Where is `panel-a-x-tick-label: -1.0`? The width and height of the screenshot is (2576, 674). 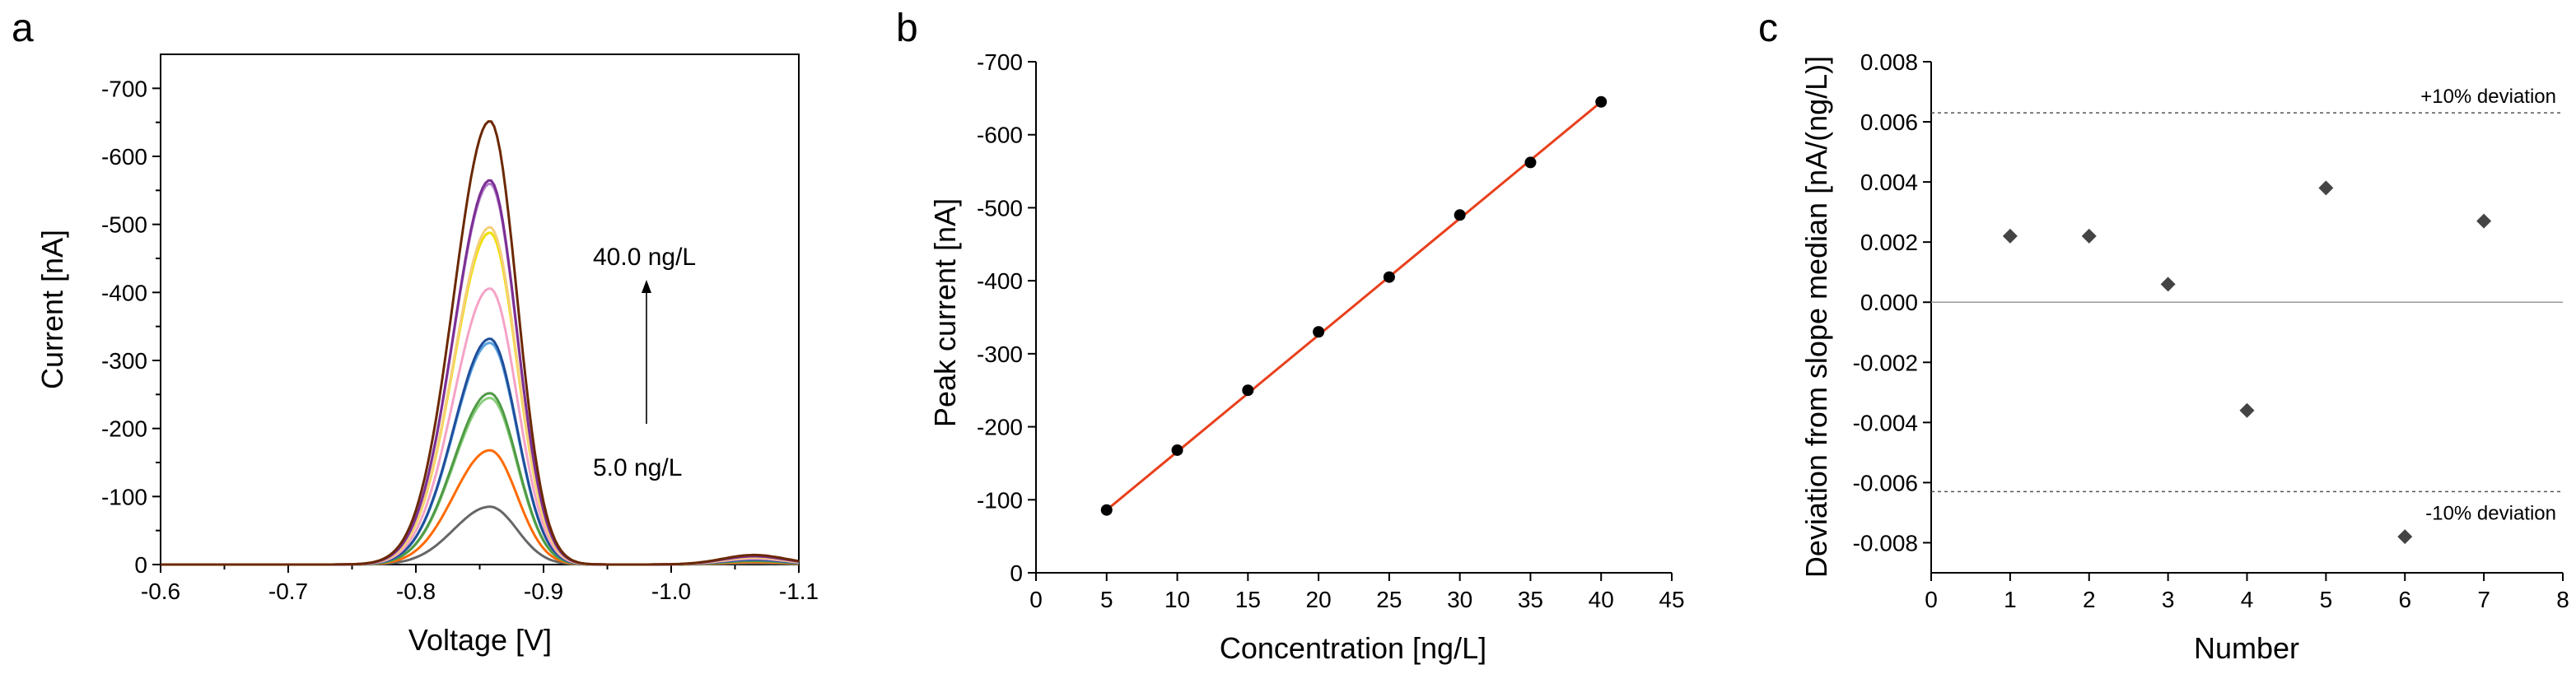
panel-a-x-tick-label: -1.0 is located at coordinates (671, 591).